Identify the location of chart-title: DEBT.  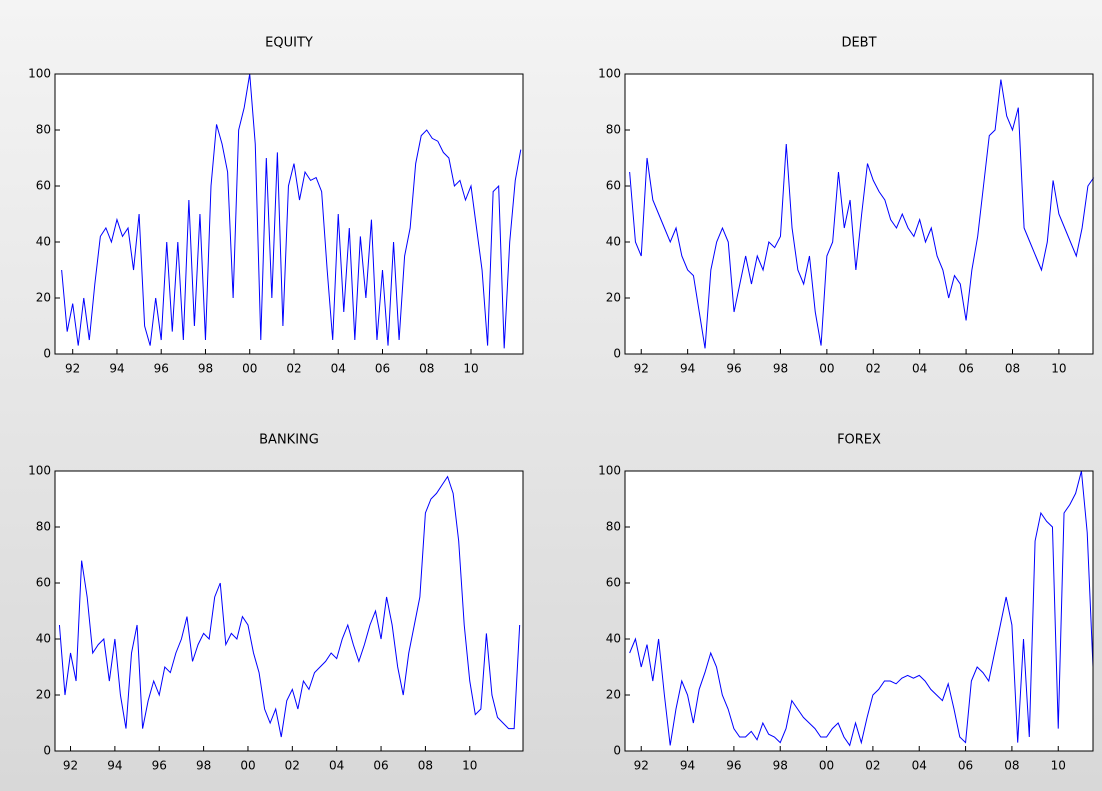
(858, 43).